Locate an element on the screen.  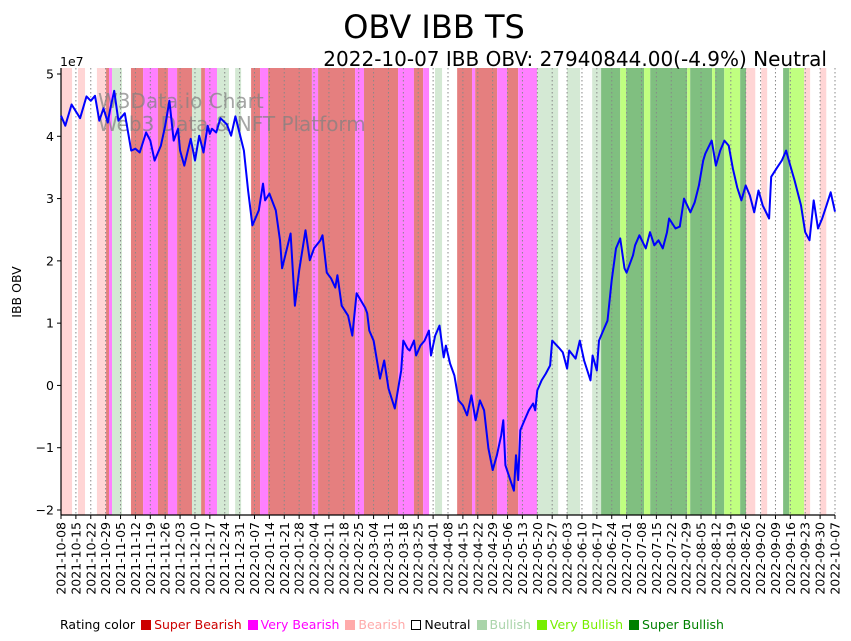
legend-label: Neutral is located at coordinates (447, 624).